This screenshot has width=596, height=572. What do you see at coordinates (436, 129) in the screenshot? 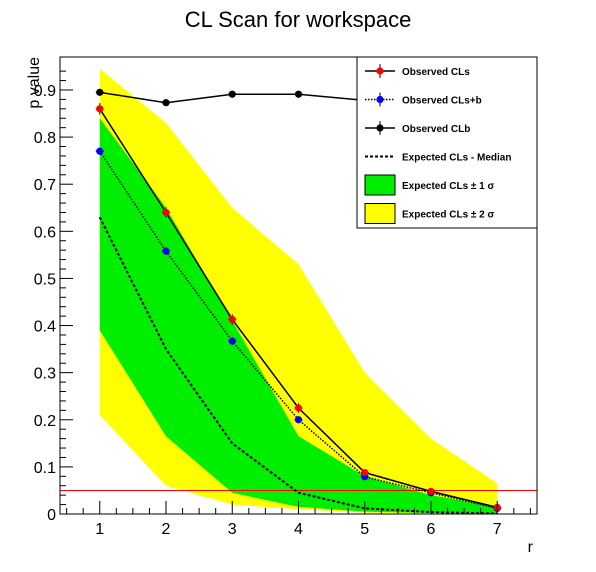
I see `legend-entry-3-label: Observed CLb` at bounding box center [436, 129].